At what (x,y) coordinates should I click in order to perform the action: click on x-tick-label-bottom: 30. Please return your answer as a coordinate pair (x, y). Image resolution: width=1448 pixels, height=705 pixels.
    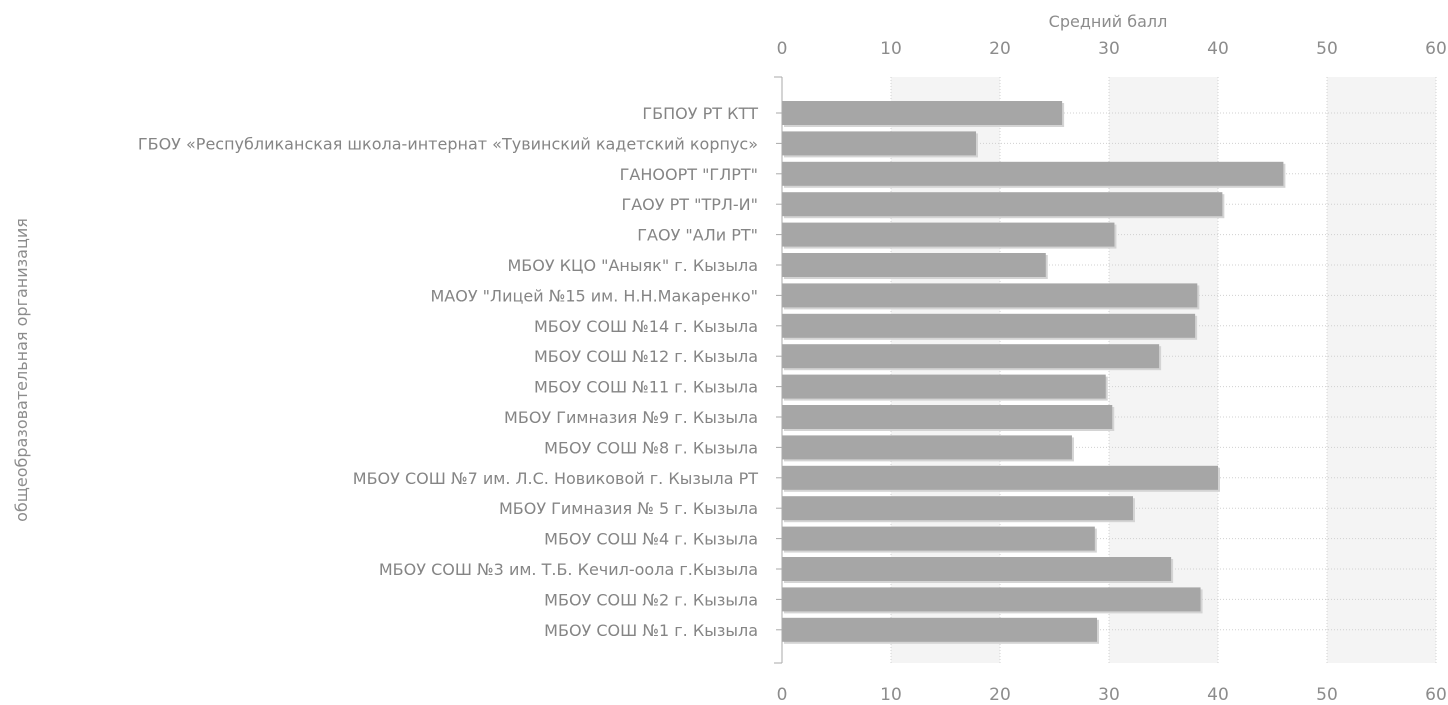
    Looking at the image, I should click on (1109, 695).